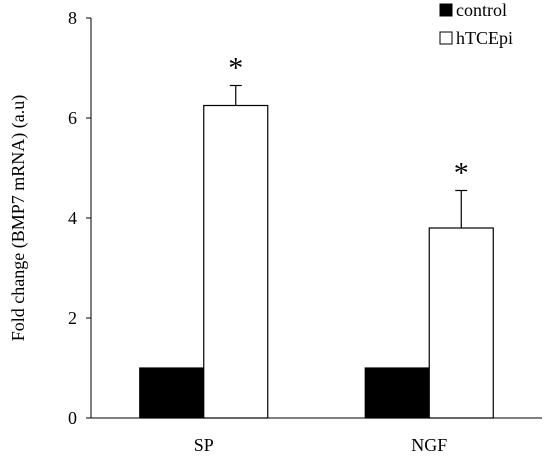  Describe the element at coordinates (72, 318) in the screenshot. I see `y-tick-label: 2` at that location.